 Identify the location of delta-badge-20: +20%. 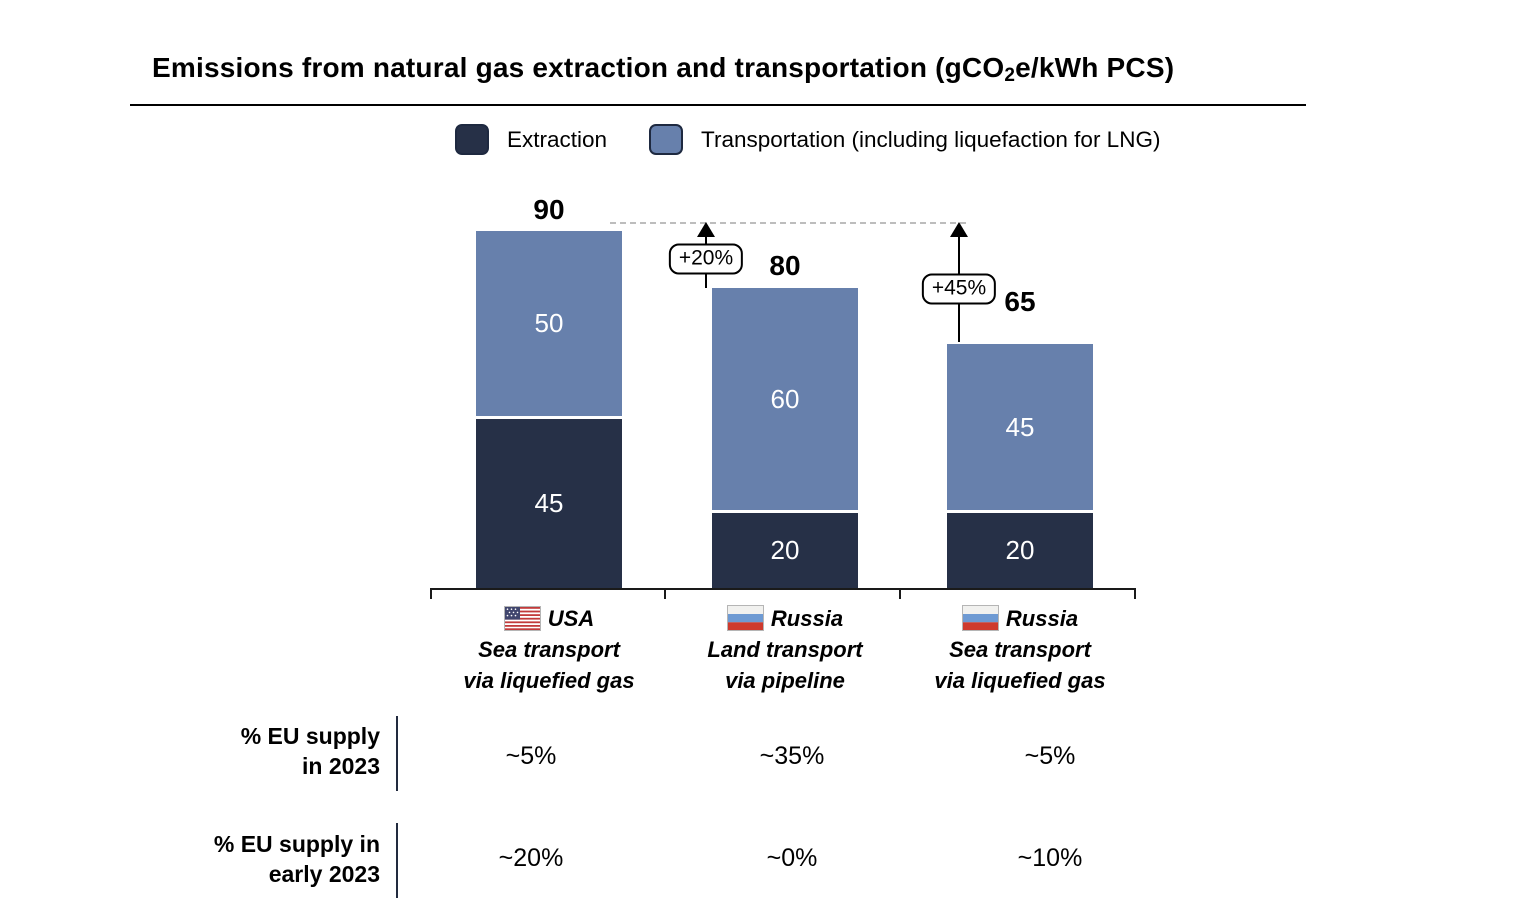
(706, 259).